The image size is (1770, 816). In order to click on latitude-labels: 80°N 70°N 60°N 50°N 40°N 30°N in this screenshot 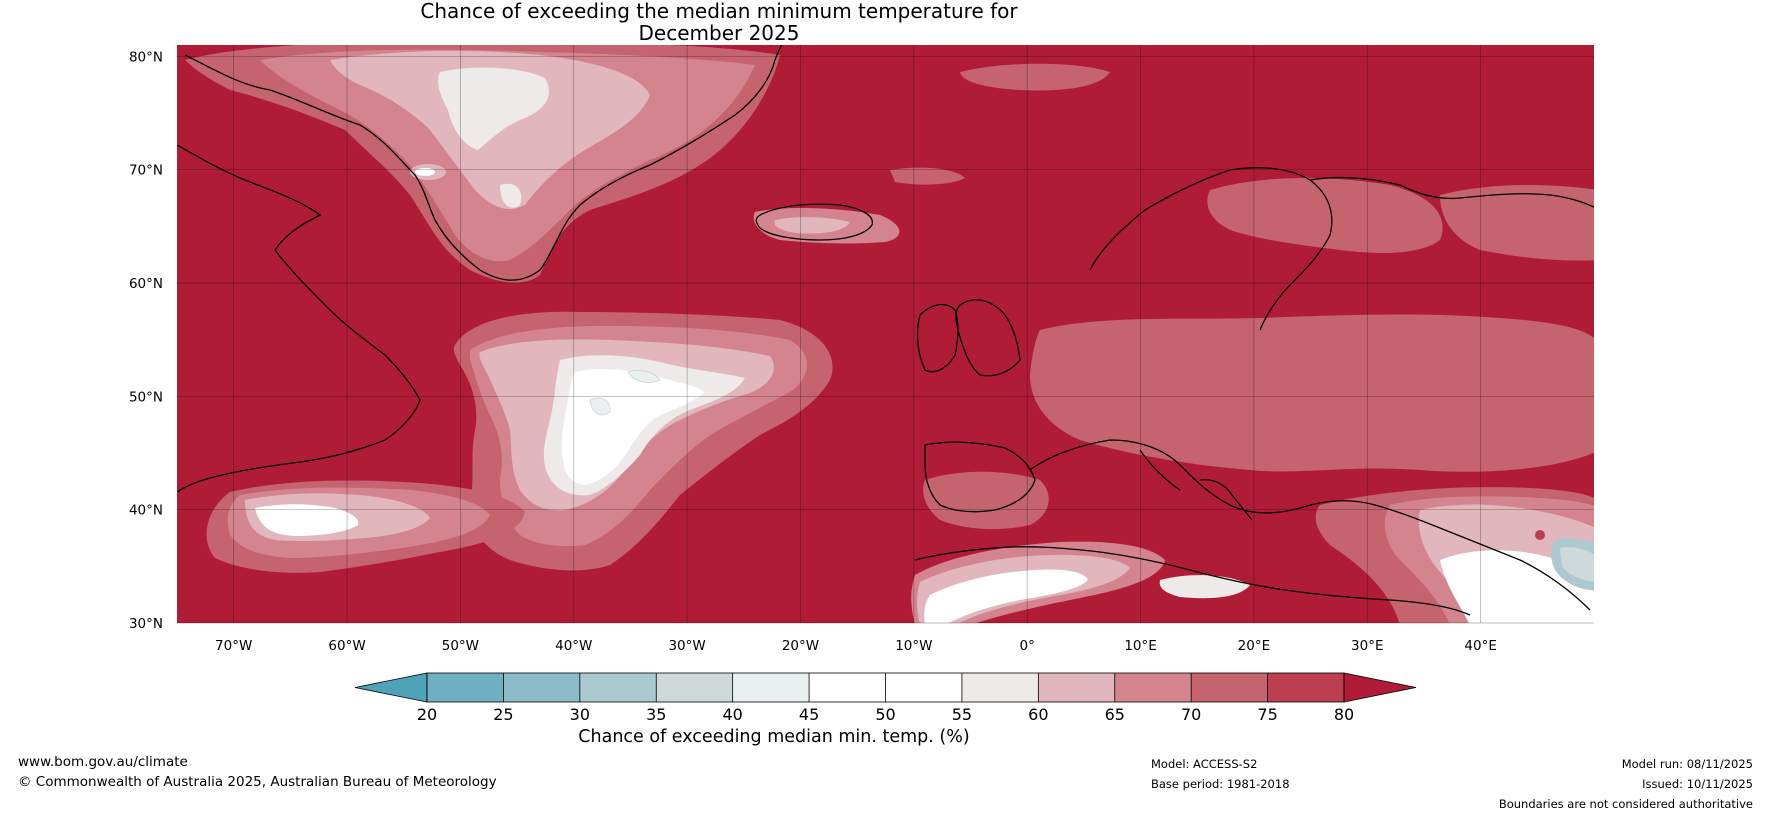, I will do `click(146, 340)`.